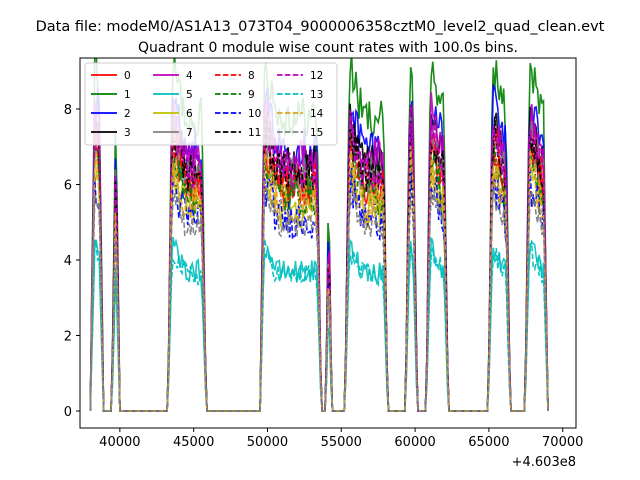 This screenshot has height=480, width=640. I want to click on x-tick-label: 55000, so click(341, 442).